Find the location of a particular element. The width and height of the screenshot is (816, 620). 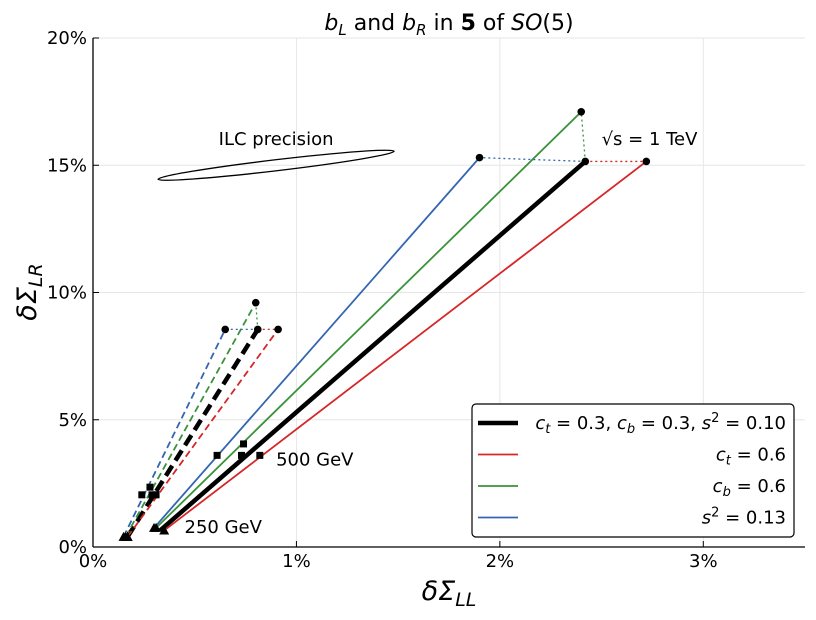

marker-250gev-s2 is located at coordinates (154, 527).